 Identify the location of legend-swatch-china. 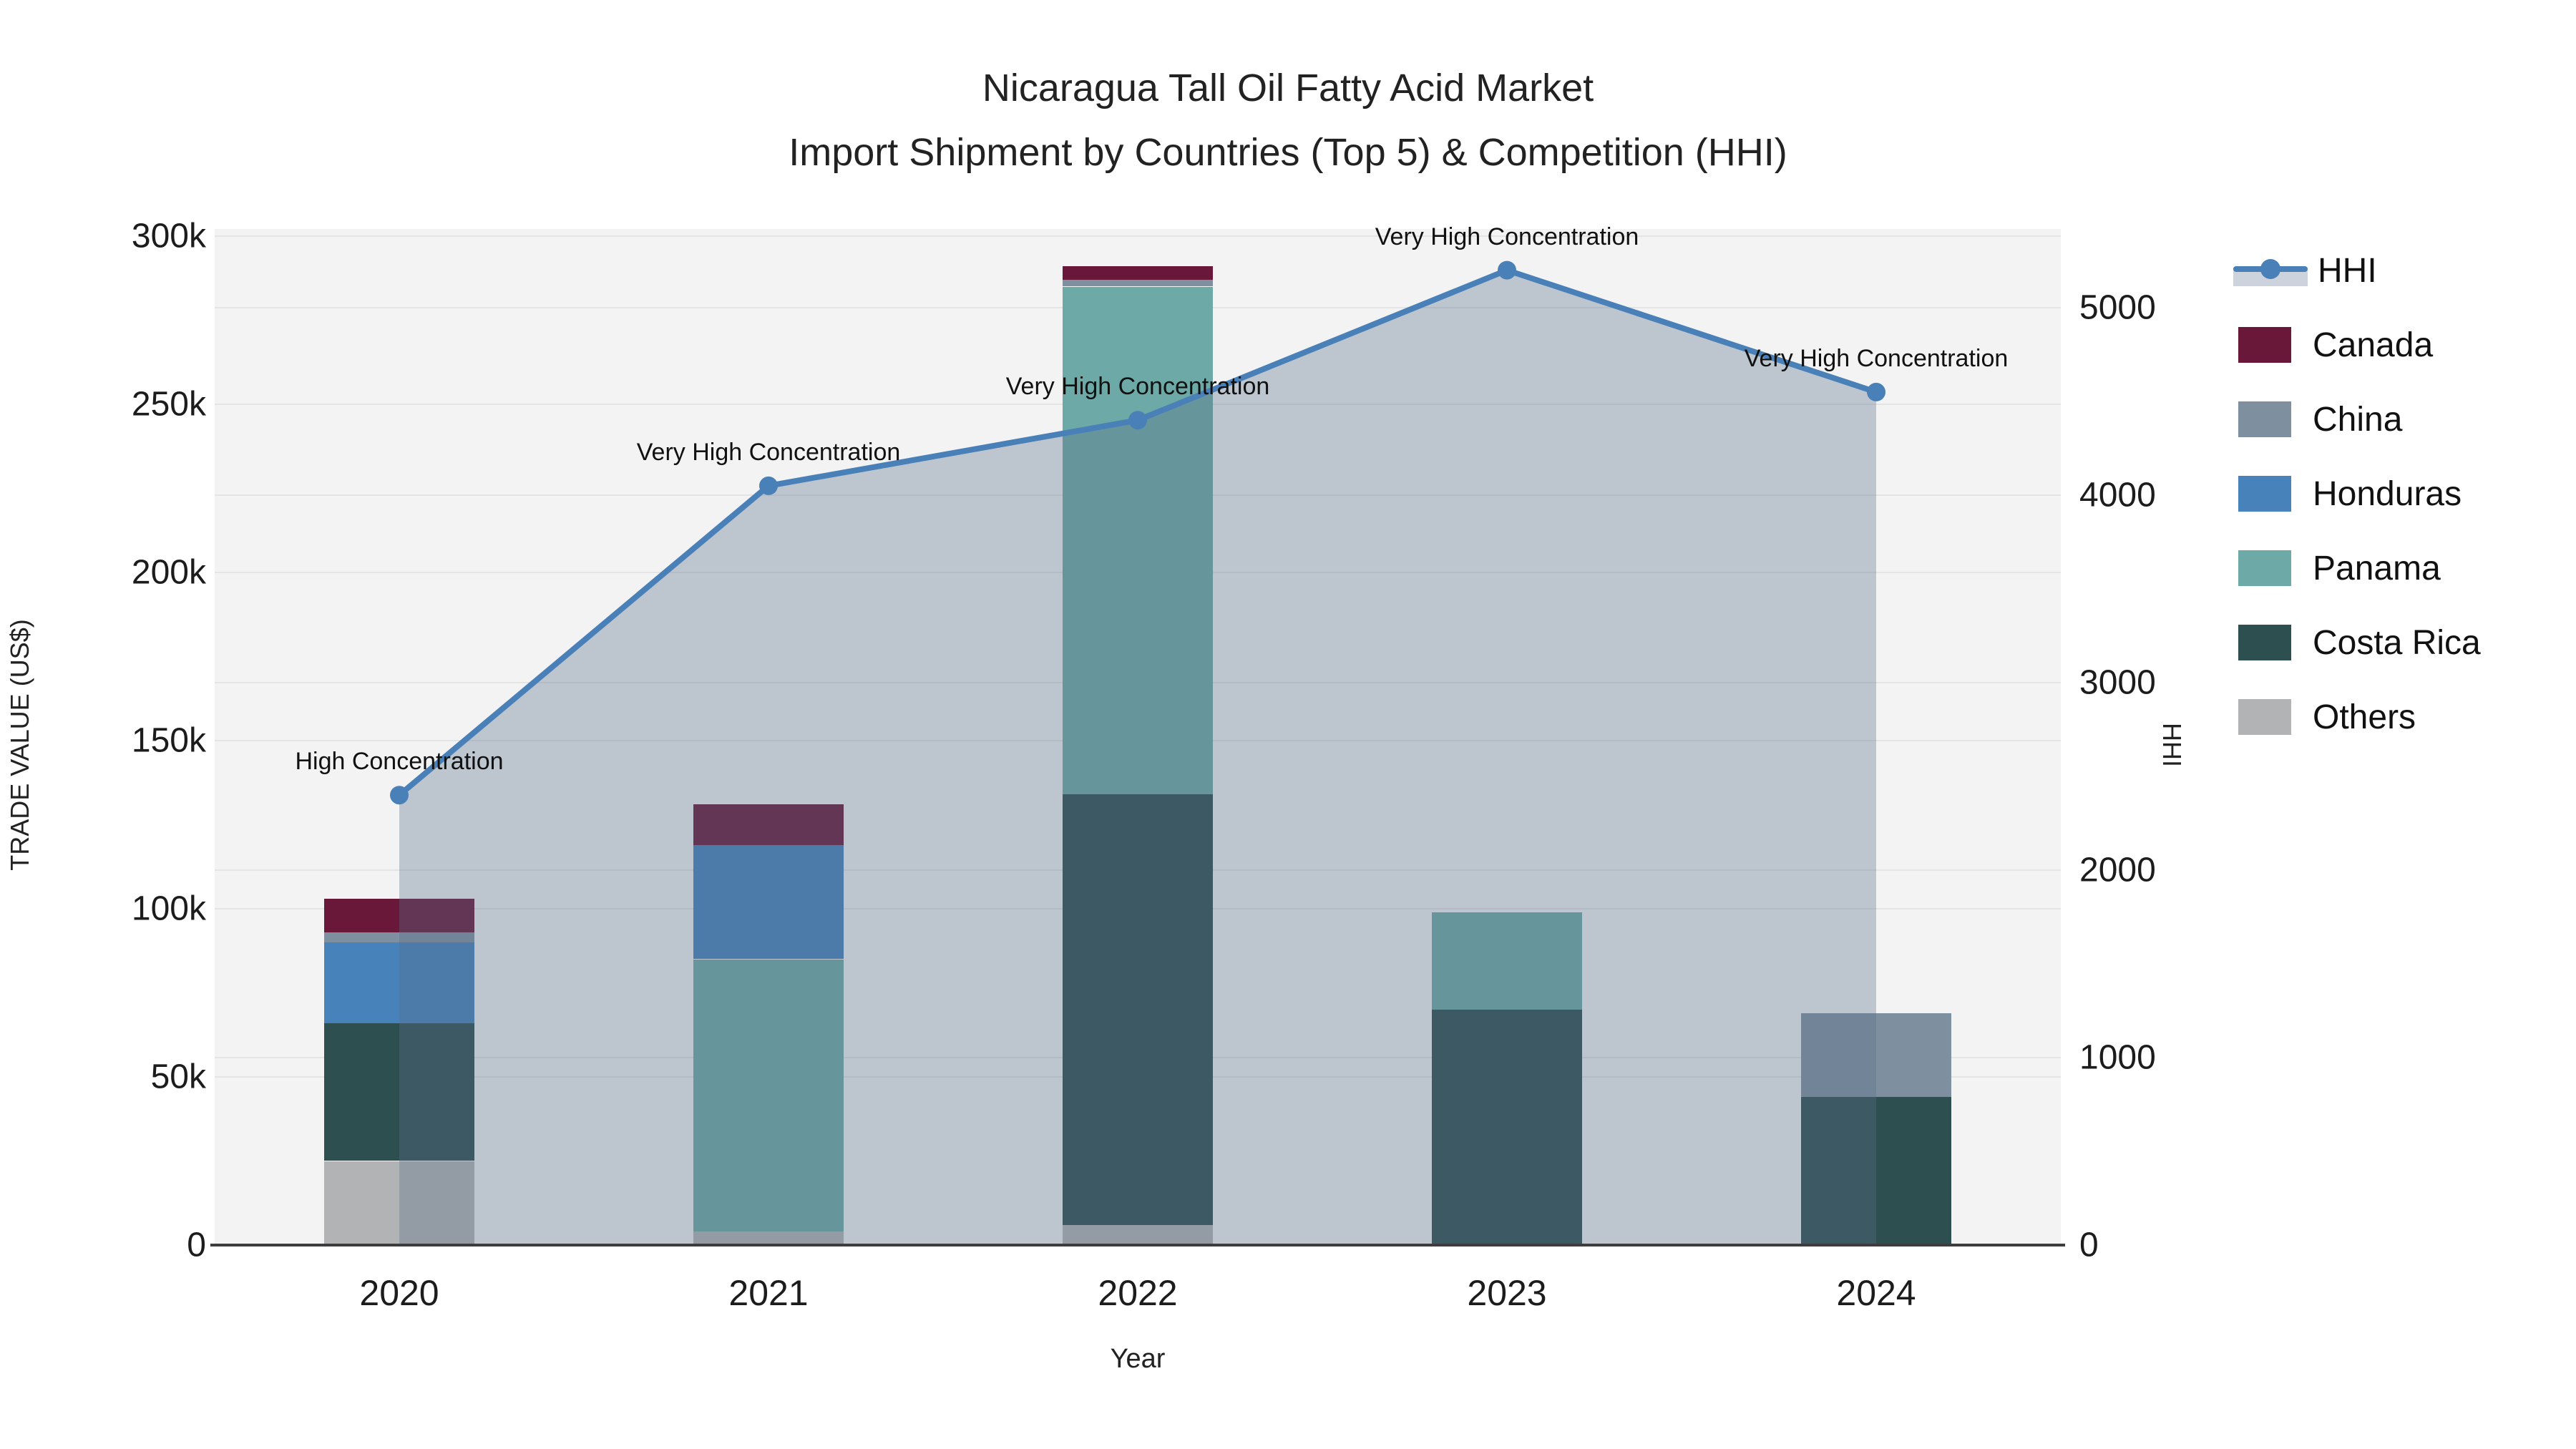
(2264, 419).